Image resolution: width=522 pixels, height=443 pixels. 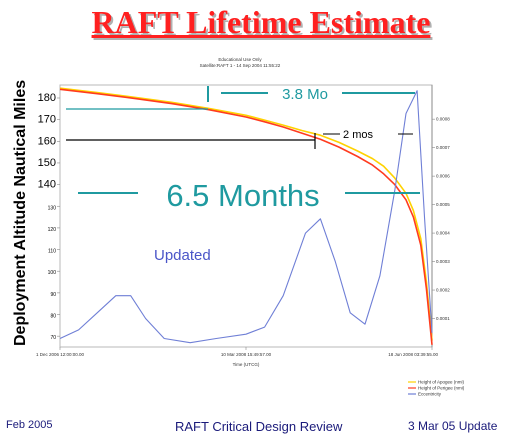 I want to click on x-axis-title: Time (UTCG), so click(x=246, y=364).